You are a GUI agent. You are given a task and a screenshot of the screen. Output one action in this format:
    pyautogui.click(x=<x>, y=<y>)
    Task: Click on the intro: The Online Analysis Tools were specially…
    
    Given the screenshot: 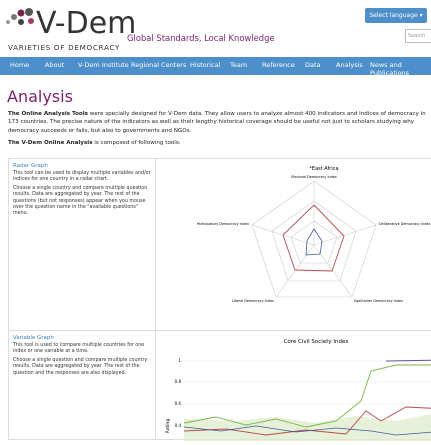 What is the action you would take?
    pyautogui.click(x=219, y=122)
    